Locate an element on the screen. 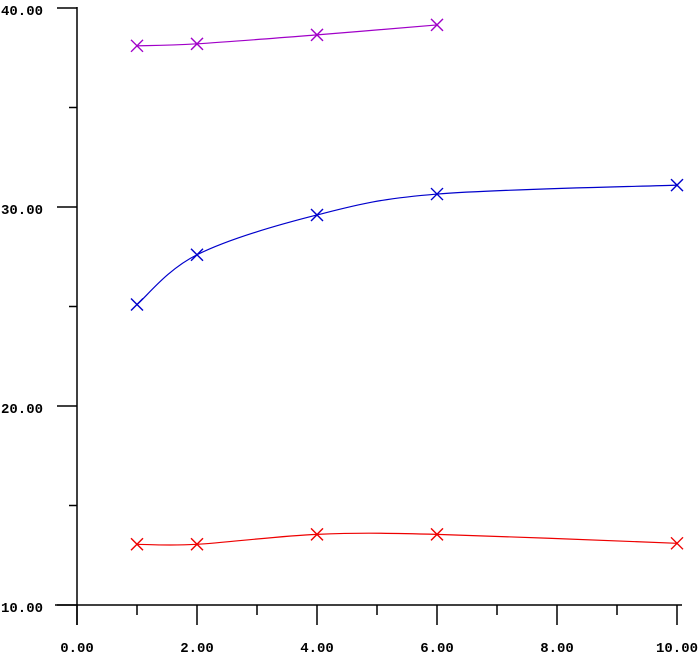  series-line-magenta-curve is located at coordinates (287, 35).